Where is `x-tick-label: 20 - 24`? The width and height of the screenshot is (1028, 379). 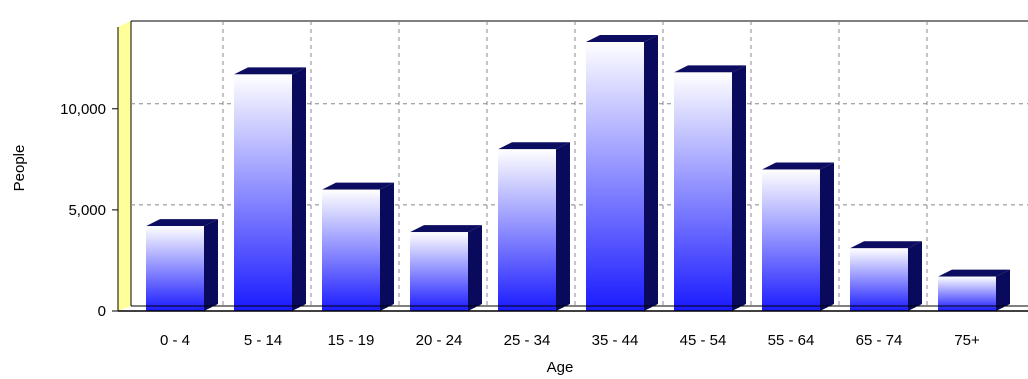
x-tick-label: 20 - 24 is located at coordinates (439, 340).